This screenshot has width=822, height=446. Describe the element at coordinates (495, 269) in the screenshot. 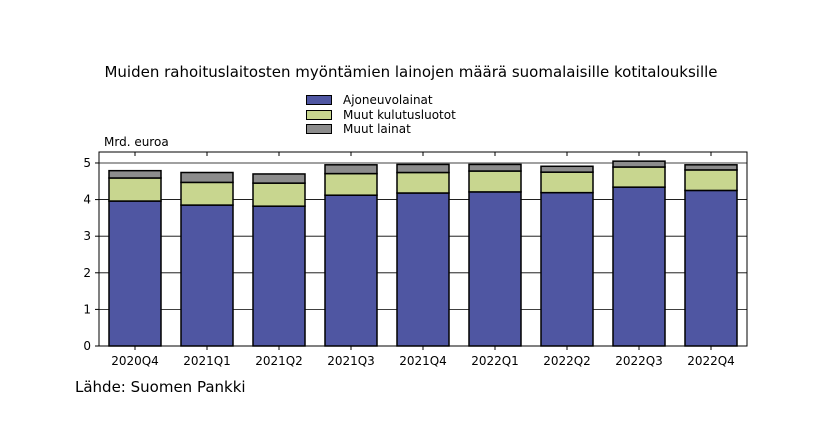

I see `bar-2022Q1-ajoneuvolainat` at that location.